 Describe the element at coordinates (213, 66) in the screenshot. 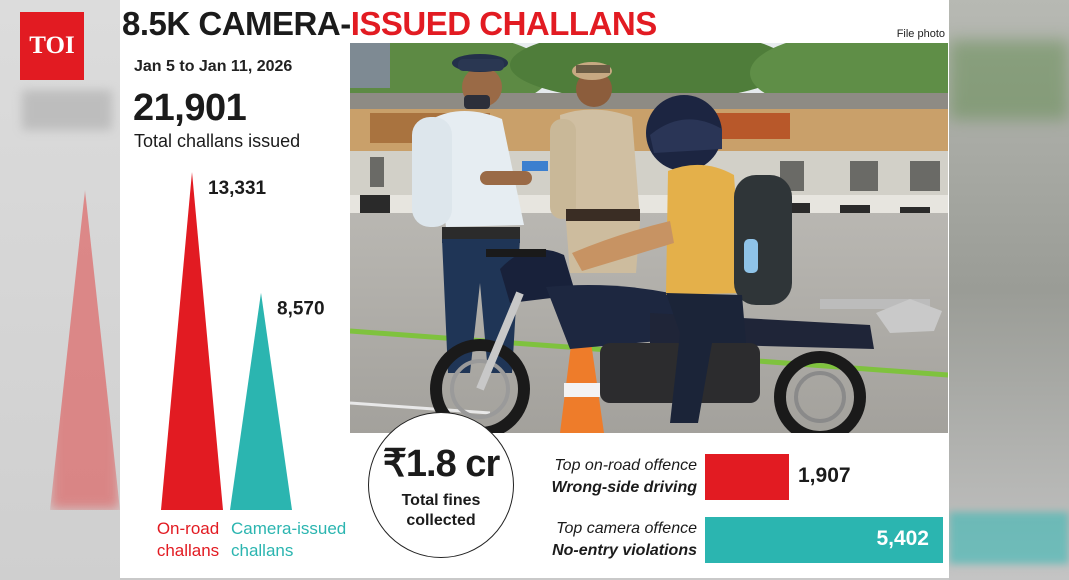

I see `period-label: Jan 5 to Jan 11, 2026` at that location.